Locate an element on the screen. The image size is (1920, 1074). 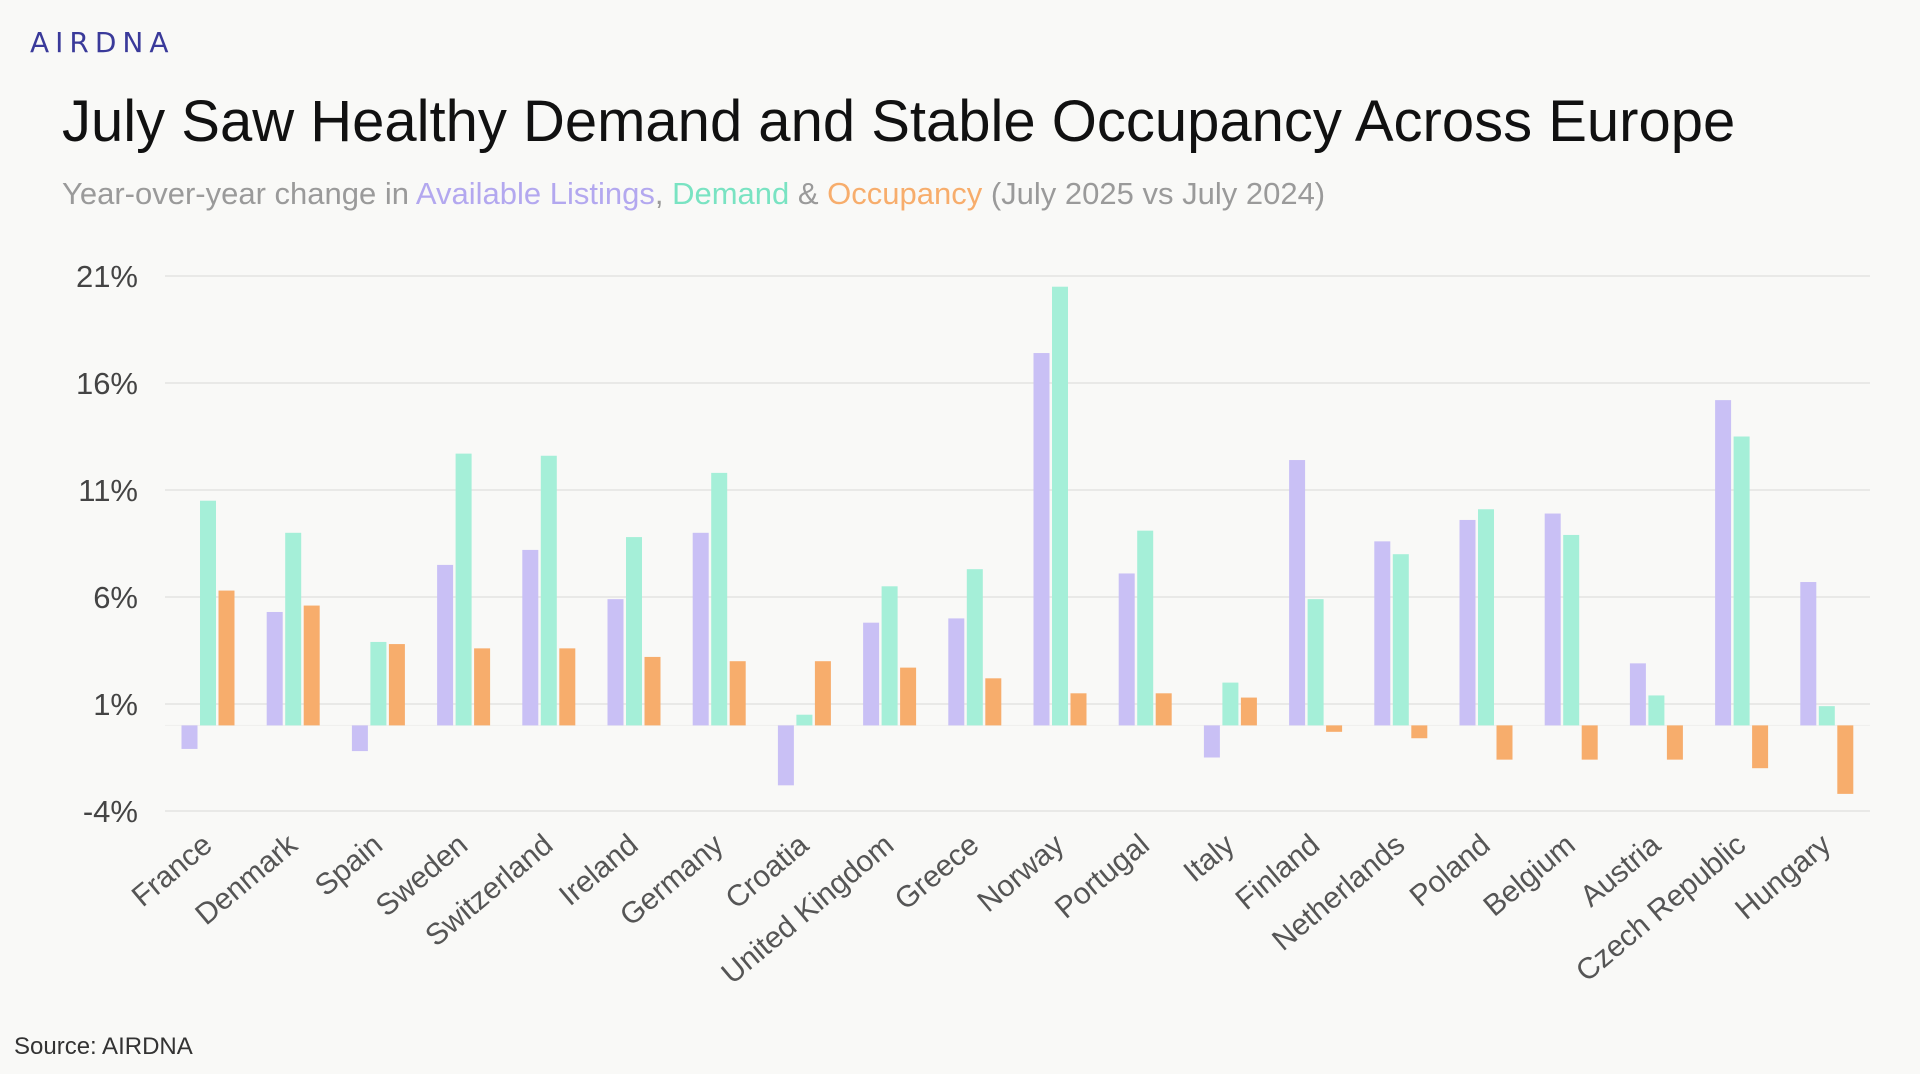
subtitle-prefix: Year-over-year change in is located at coordinates (239, 193).